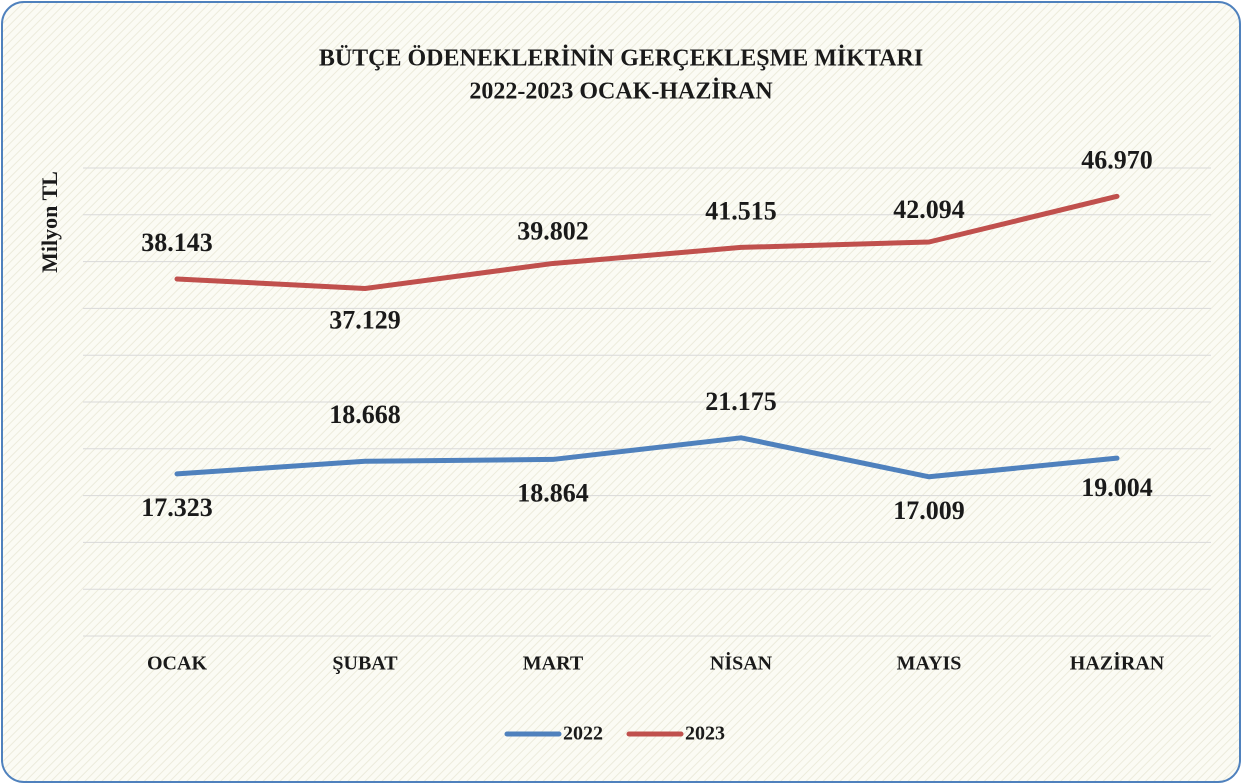  What do you see at coordinates (621, 59) in the screenshot?
I see `chart-title: BÜTÇE ÖDENEKLERİNİN GERÇEKLEŞME MİKTARI` at bounding box center [621, 59].